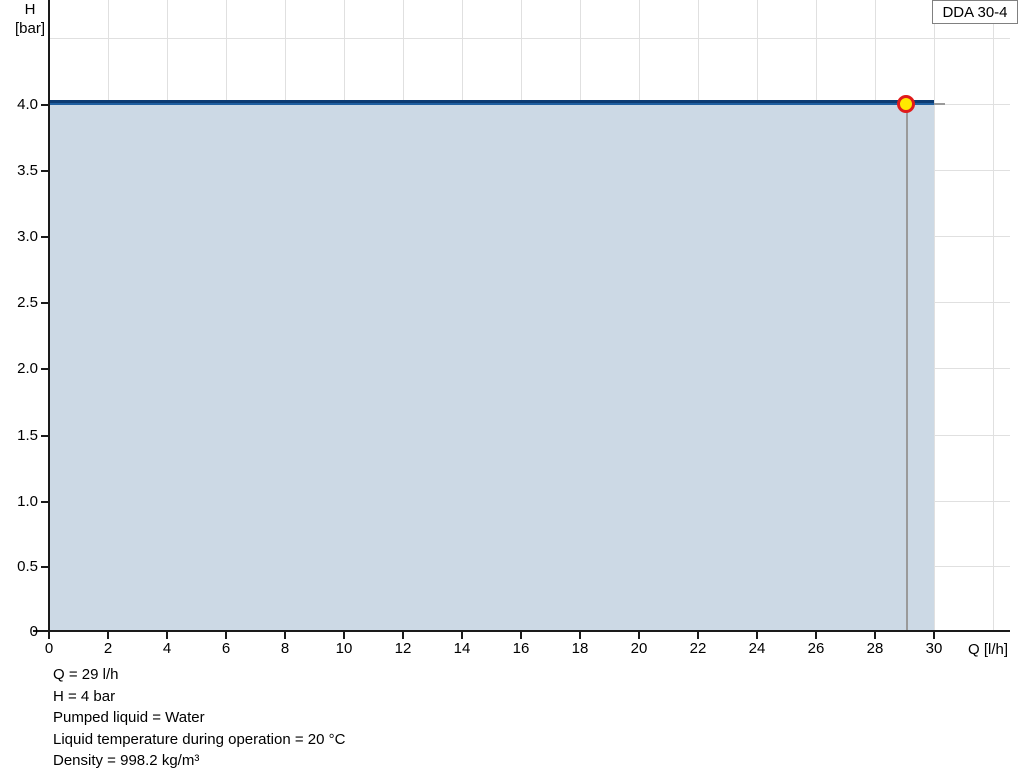  What do you see at coordinates (108, 648) in the screenshot?
I see `x-axis-tick-label: 2` at bounding box center [108, 648].